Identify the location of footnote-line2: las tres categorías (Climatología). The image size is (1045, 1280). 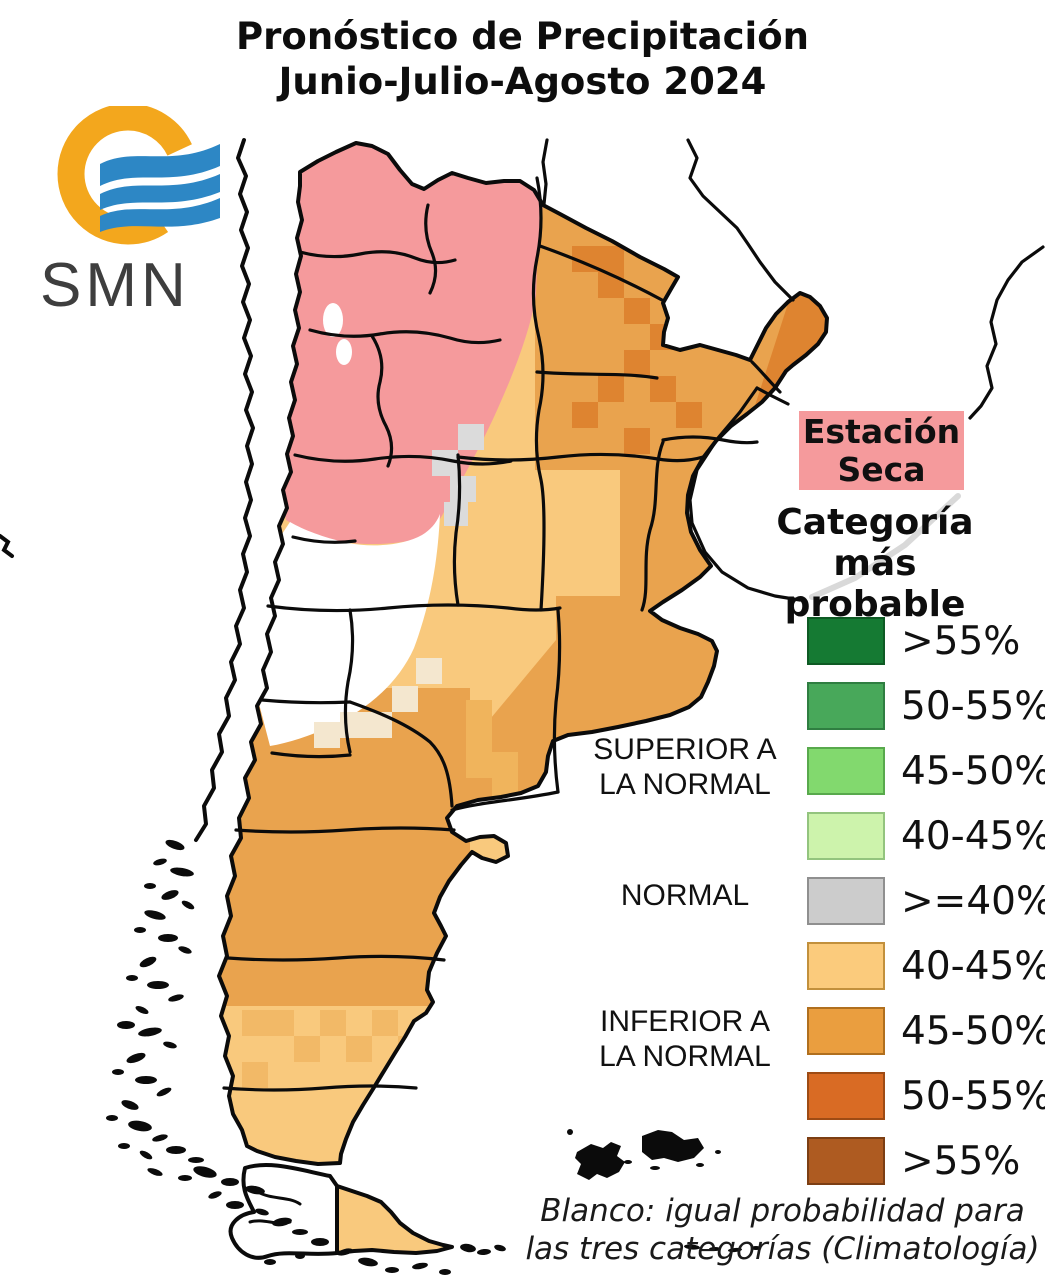
(782, 1249).